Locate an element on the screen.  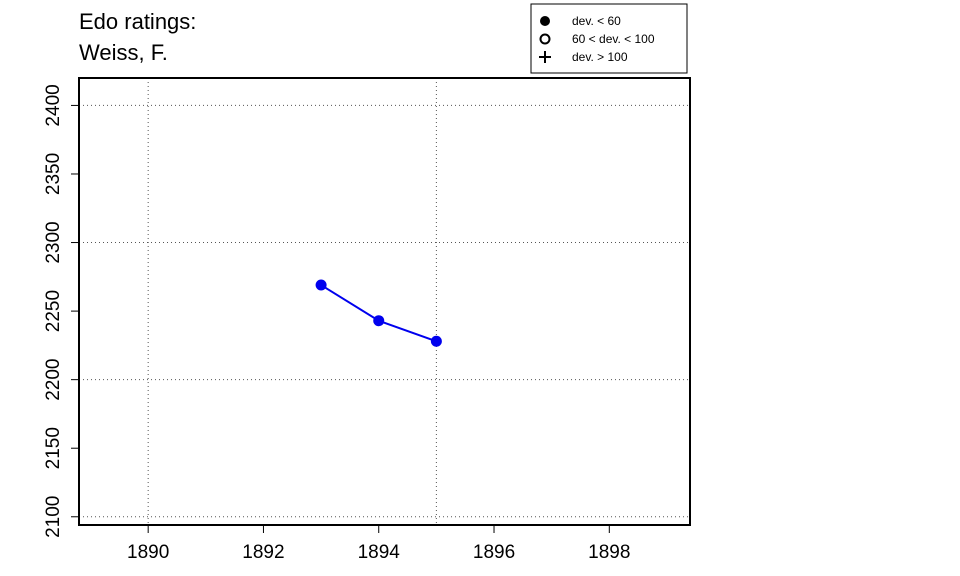
legend-label-dev-60-100: 60 < dev. < 100 is located at coordinates (613, 39).